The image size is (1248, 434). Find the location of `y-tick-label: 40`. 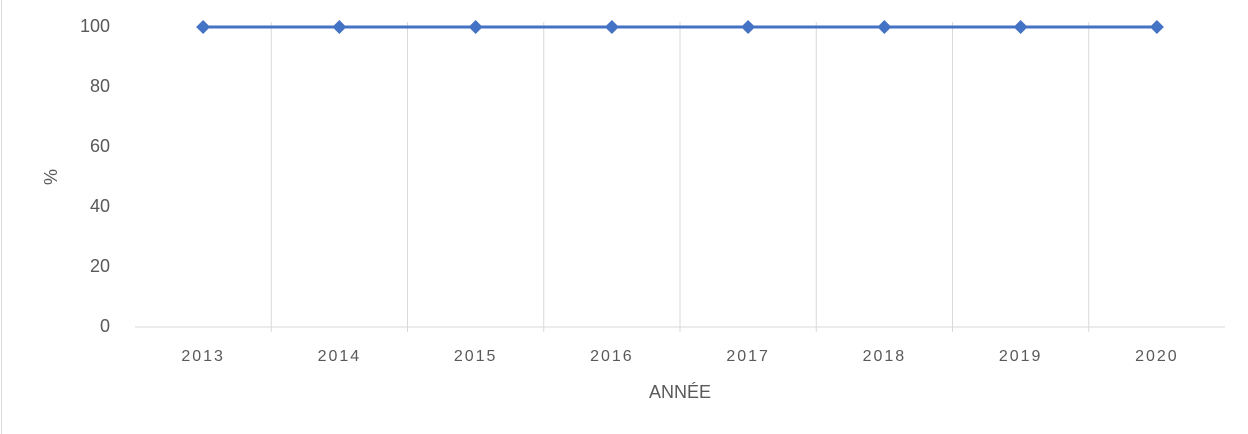

y-tick-label: 40 is located at coordinates (100, 206).